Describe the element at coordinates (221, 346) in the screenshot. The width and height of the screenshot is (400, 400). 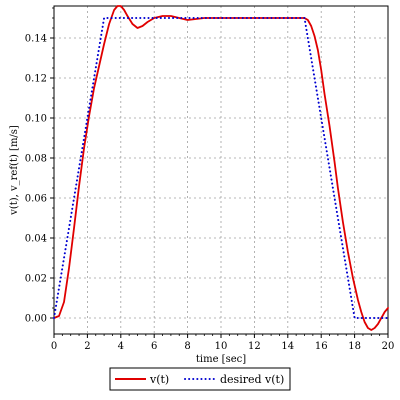
I see `x-tick-label: 10` at that location.